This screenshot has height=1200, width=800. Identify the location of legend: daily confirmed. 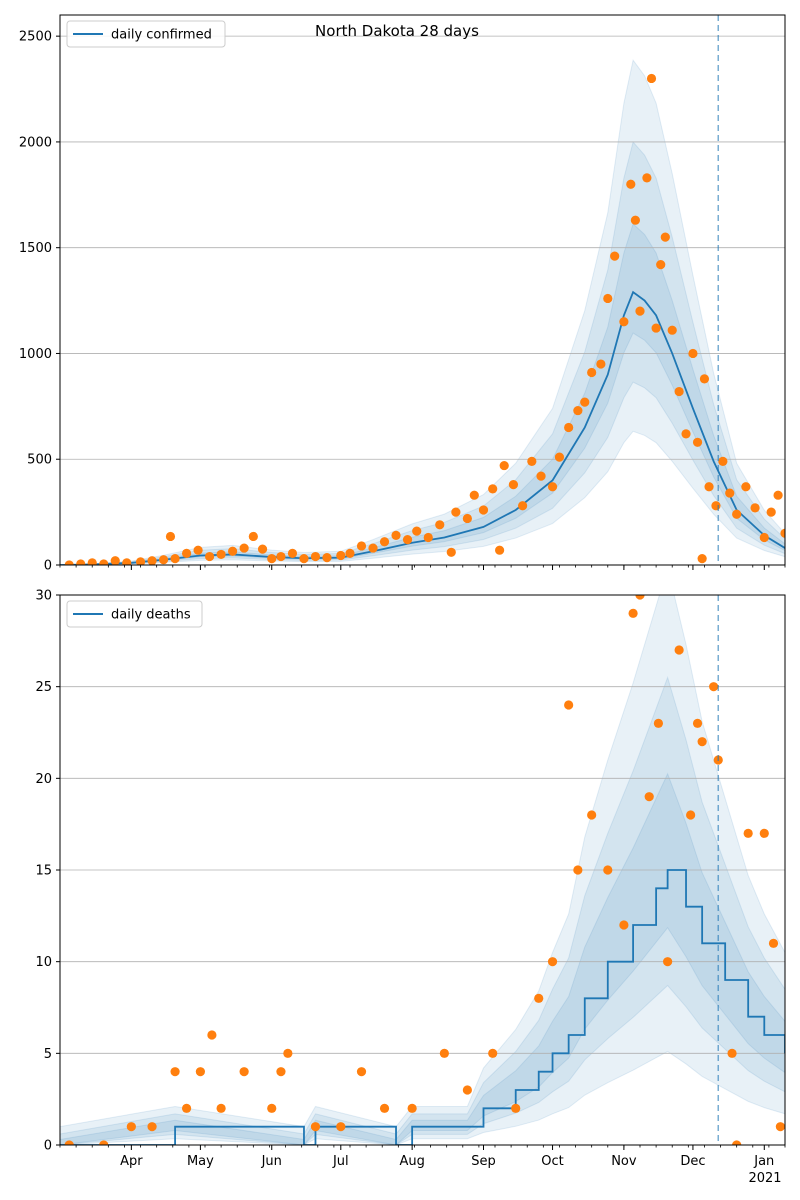
(146, 34).